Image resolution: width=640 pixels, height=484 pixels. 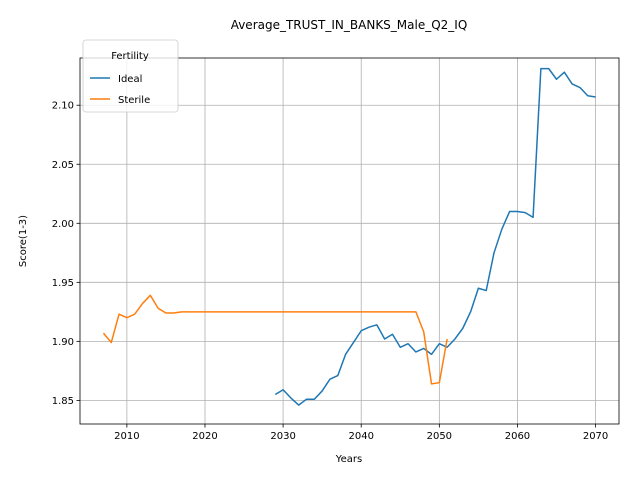 What do you see at coordinates (63, 283) in the screenshot?
I see `y-tick-label: 1.95` at bounding box center [63, 283].